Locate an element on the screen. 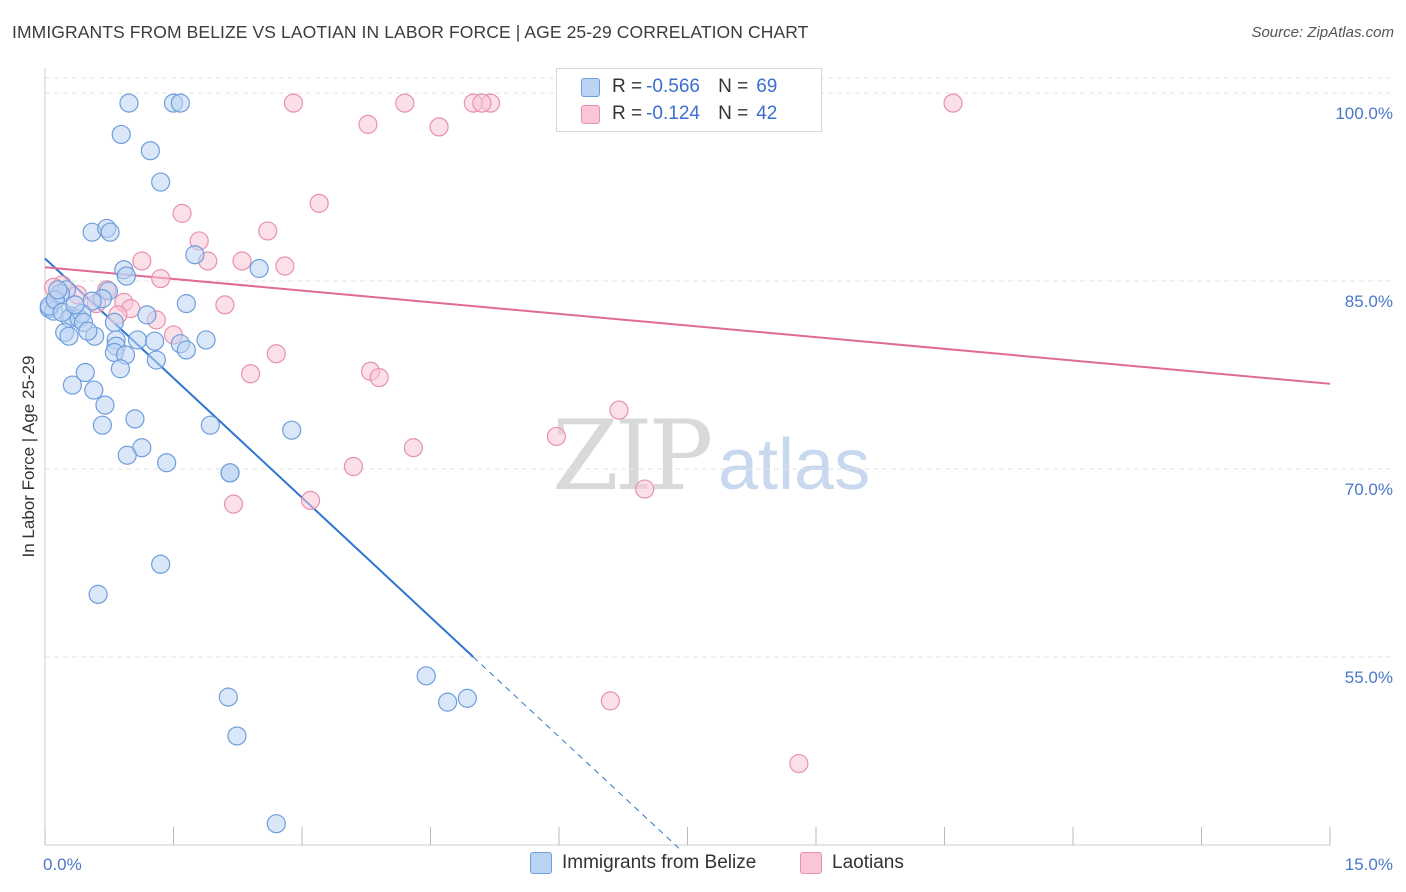 The width and height of the screenshot is (1406, 892). y-tick-label: 100.0% is located at coordinates (1364, 113).